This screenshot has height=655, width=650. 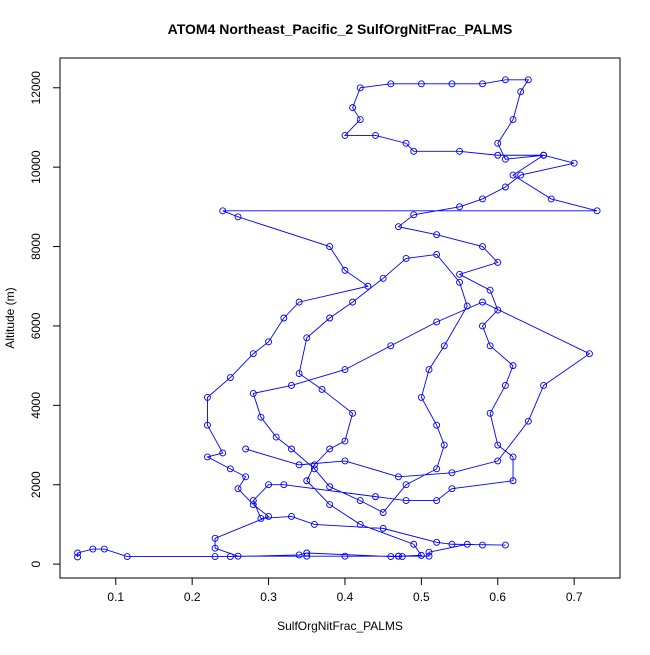 What do you see at coordinates (36, 325) in the screenshot?
I see `y-tick-label: 6000` at bounding box center [36, 325].